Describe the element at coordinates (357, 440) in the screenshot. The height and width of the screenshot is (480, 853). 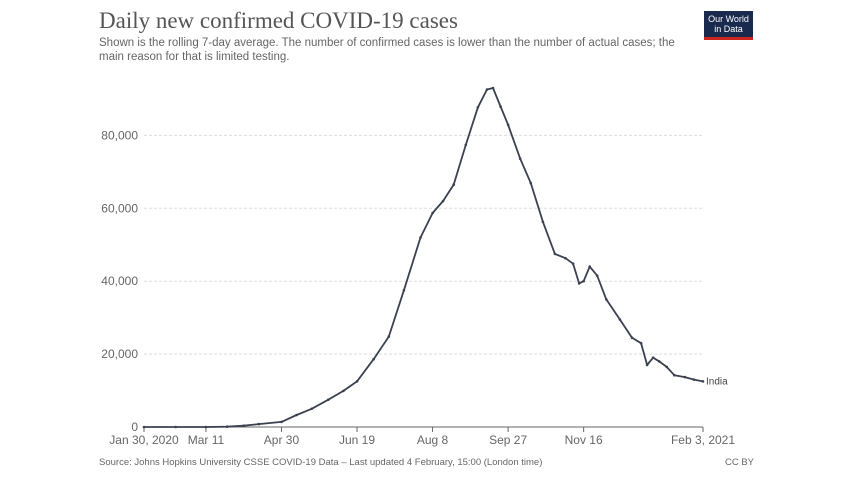
I see `x-tick-label: Jun 19` at that location.